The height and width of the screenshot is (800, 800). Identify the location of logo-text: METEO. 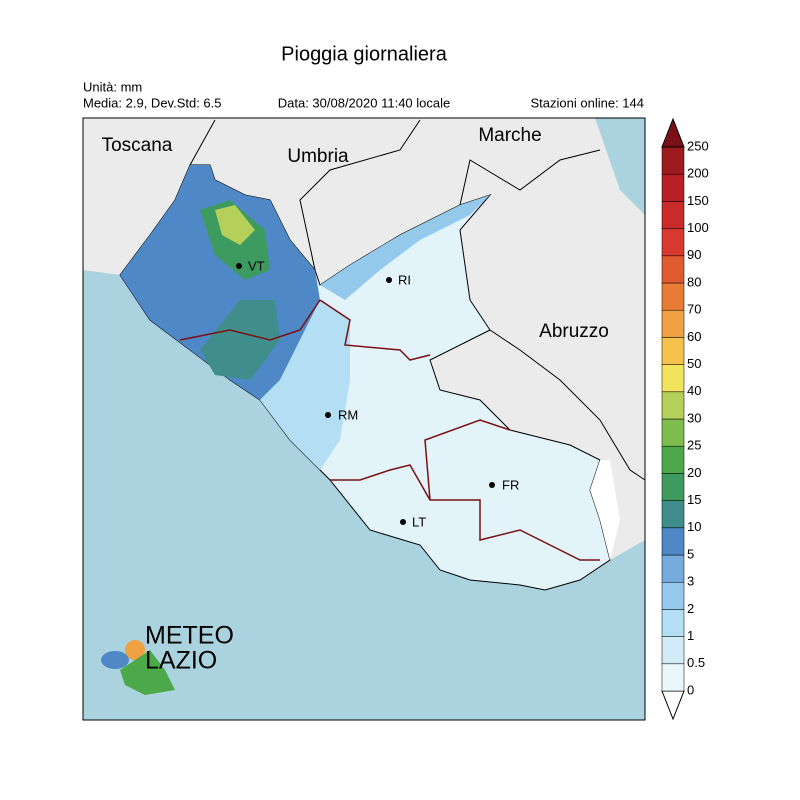
(189, 636).